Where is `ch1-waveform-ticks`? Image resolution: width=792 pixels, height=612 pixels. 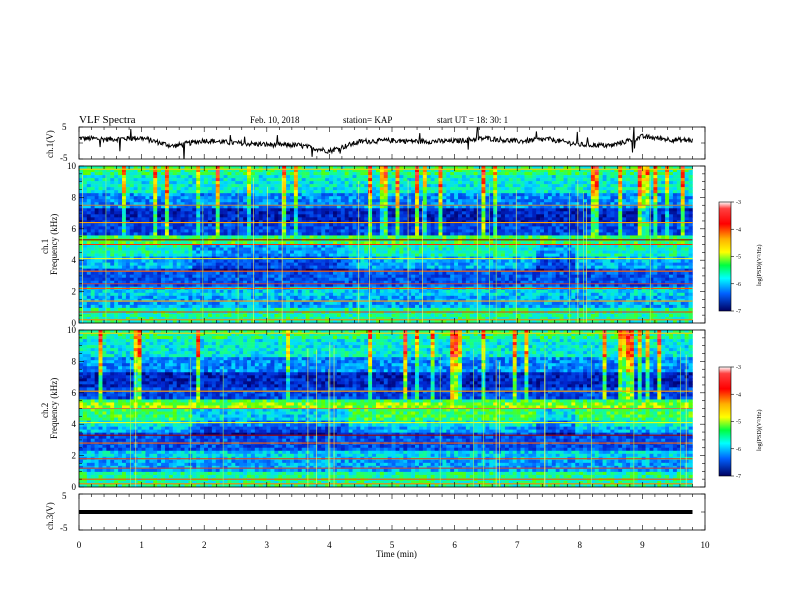
ch1-waveform-ticks is located at coordinates (392, 143).